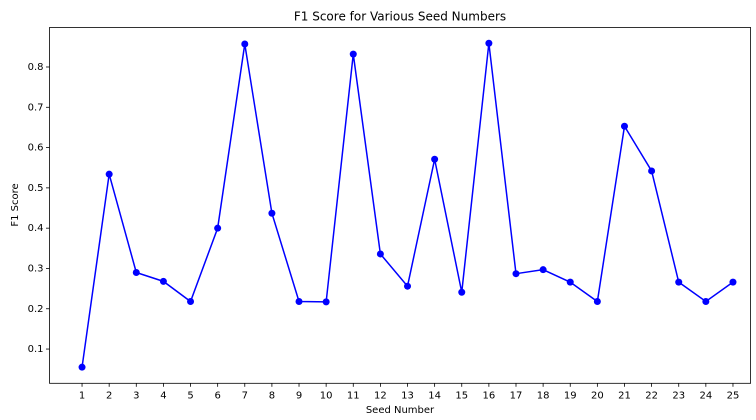  Describe the element at coordinates (570, 395) in the screenshot. I see `x-tick-label: 19` at that location.